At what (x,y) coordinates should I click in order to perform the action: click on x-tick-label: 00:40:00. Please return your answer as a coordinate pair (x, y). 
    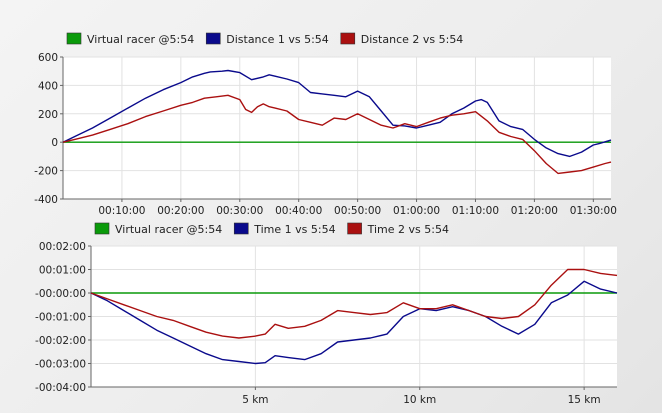
    Looking at the image, I should click on (298, 211).